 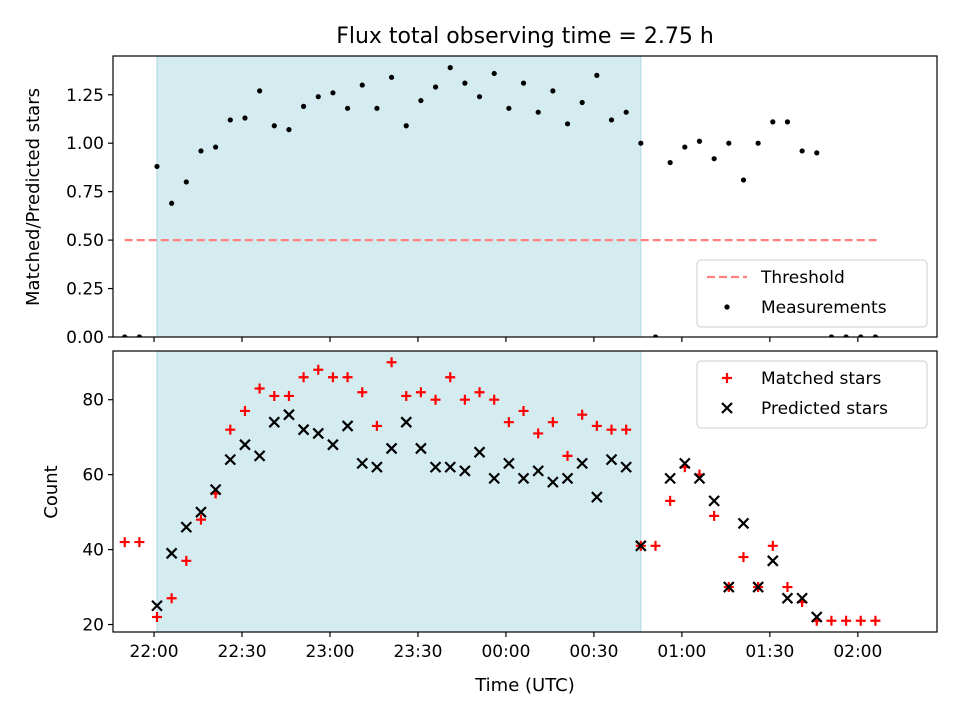 I want to click on y-tick-label: 20, so click(x=93, y=626).